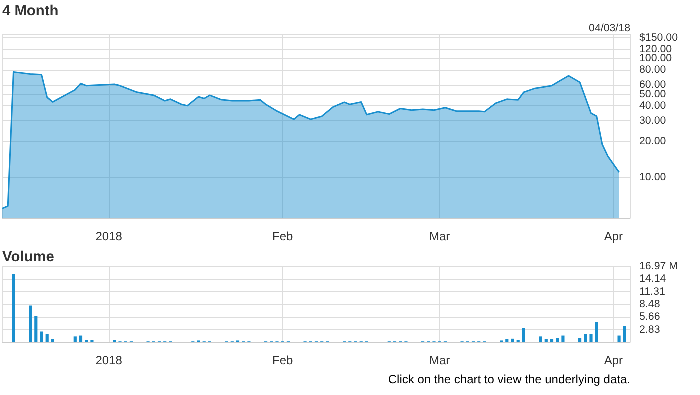 Image resolution: width=700 pixels, height=395 pixels. I want to click on annotation: 04/03/18, so click(610, 28).